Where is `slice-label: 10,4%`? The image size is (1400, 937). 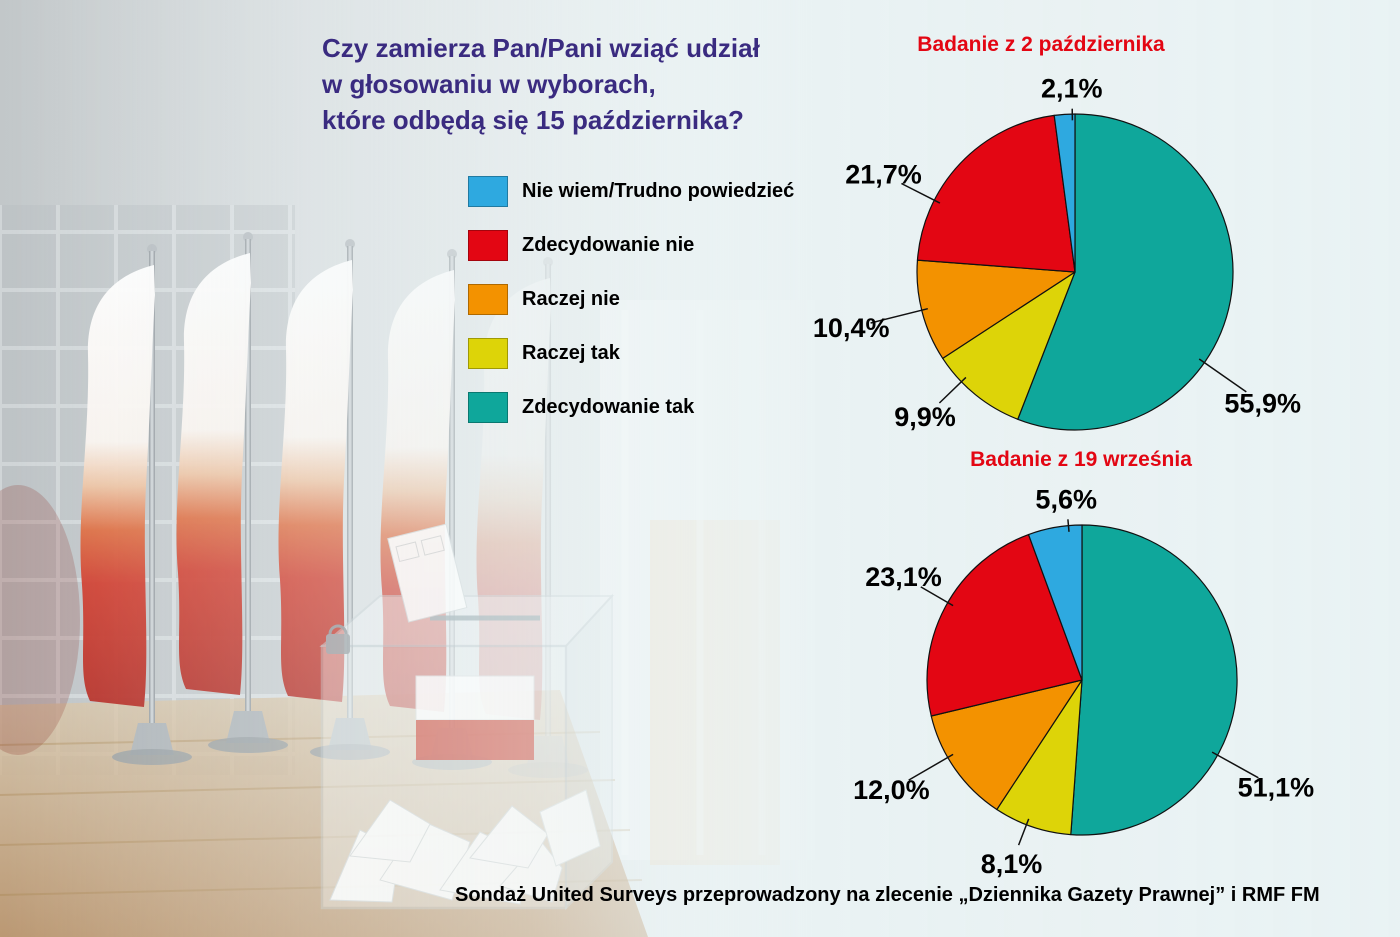 slice-label: 10,4% is located at coordinates (851, 328).